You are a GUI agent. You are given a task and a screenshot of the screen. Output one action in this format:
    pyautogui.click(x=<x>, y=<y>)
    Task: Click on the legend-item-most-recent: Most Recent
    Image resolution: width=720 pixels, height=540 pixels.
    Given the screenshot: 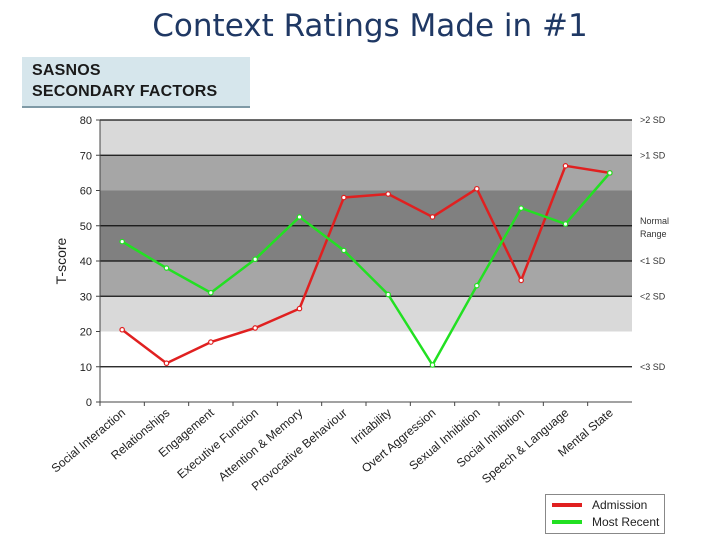 What is the action you would take?
    pyautogui.click(x=605, y=522)
    